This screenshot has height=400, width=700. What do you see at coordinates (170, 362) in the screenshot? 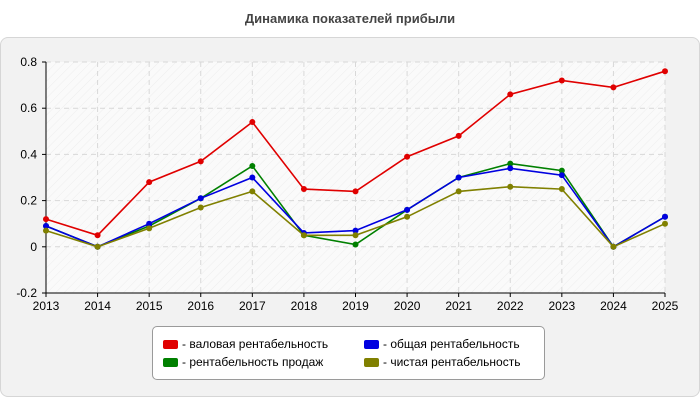
I see `legend-swatch-sales-margin` at bounding box center [170, 362].